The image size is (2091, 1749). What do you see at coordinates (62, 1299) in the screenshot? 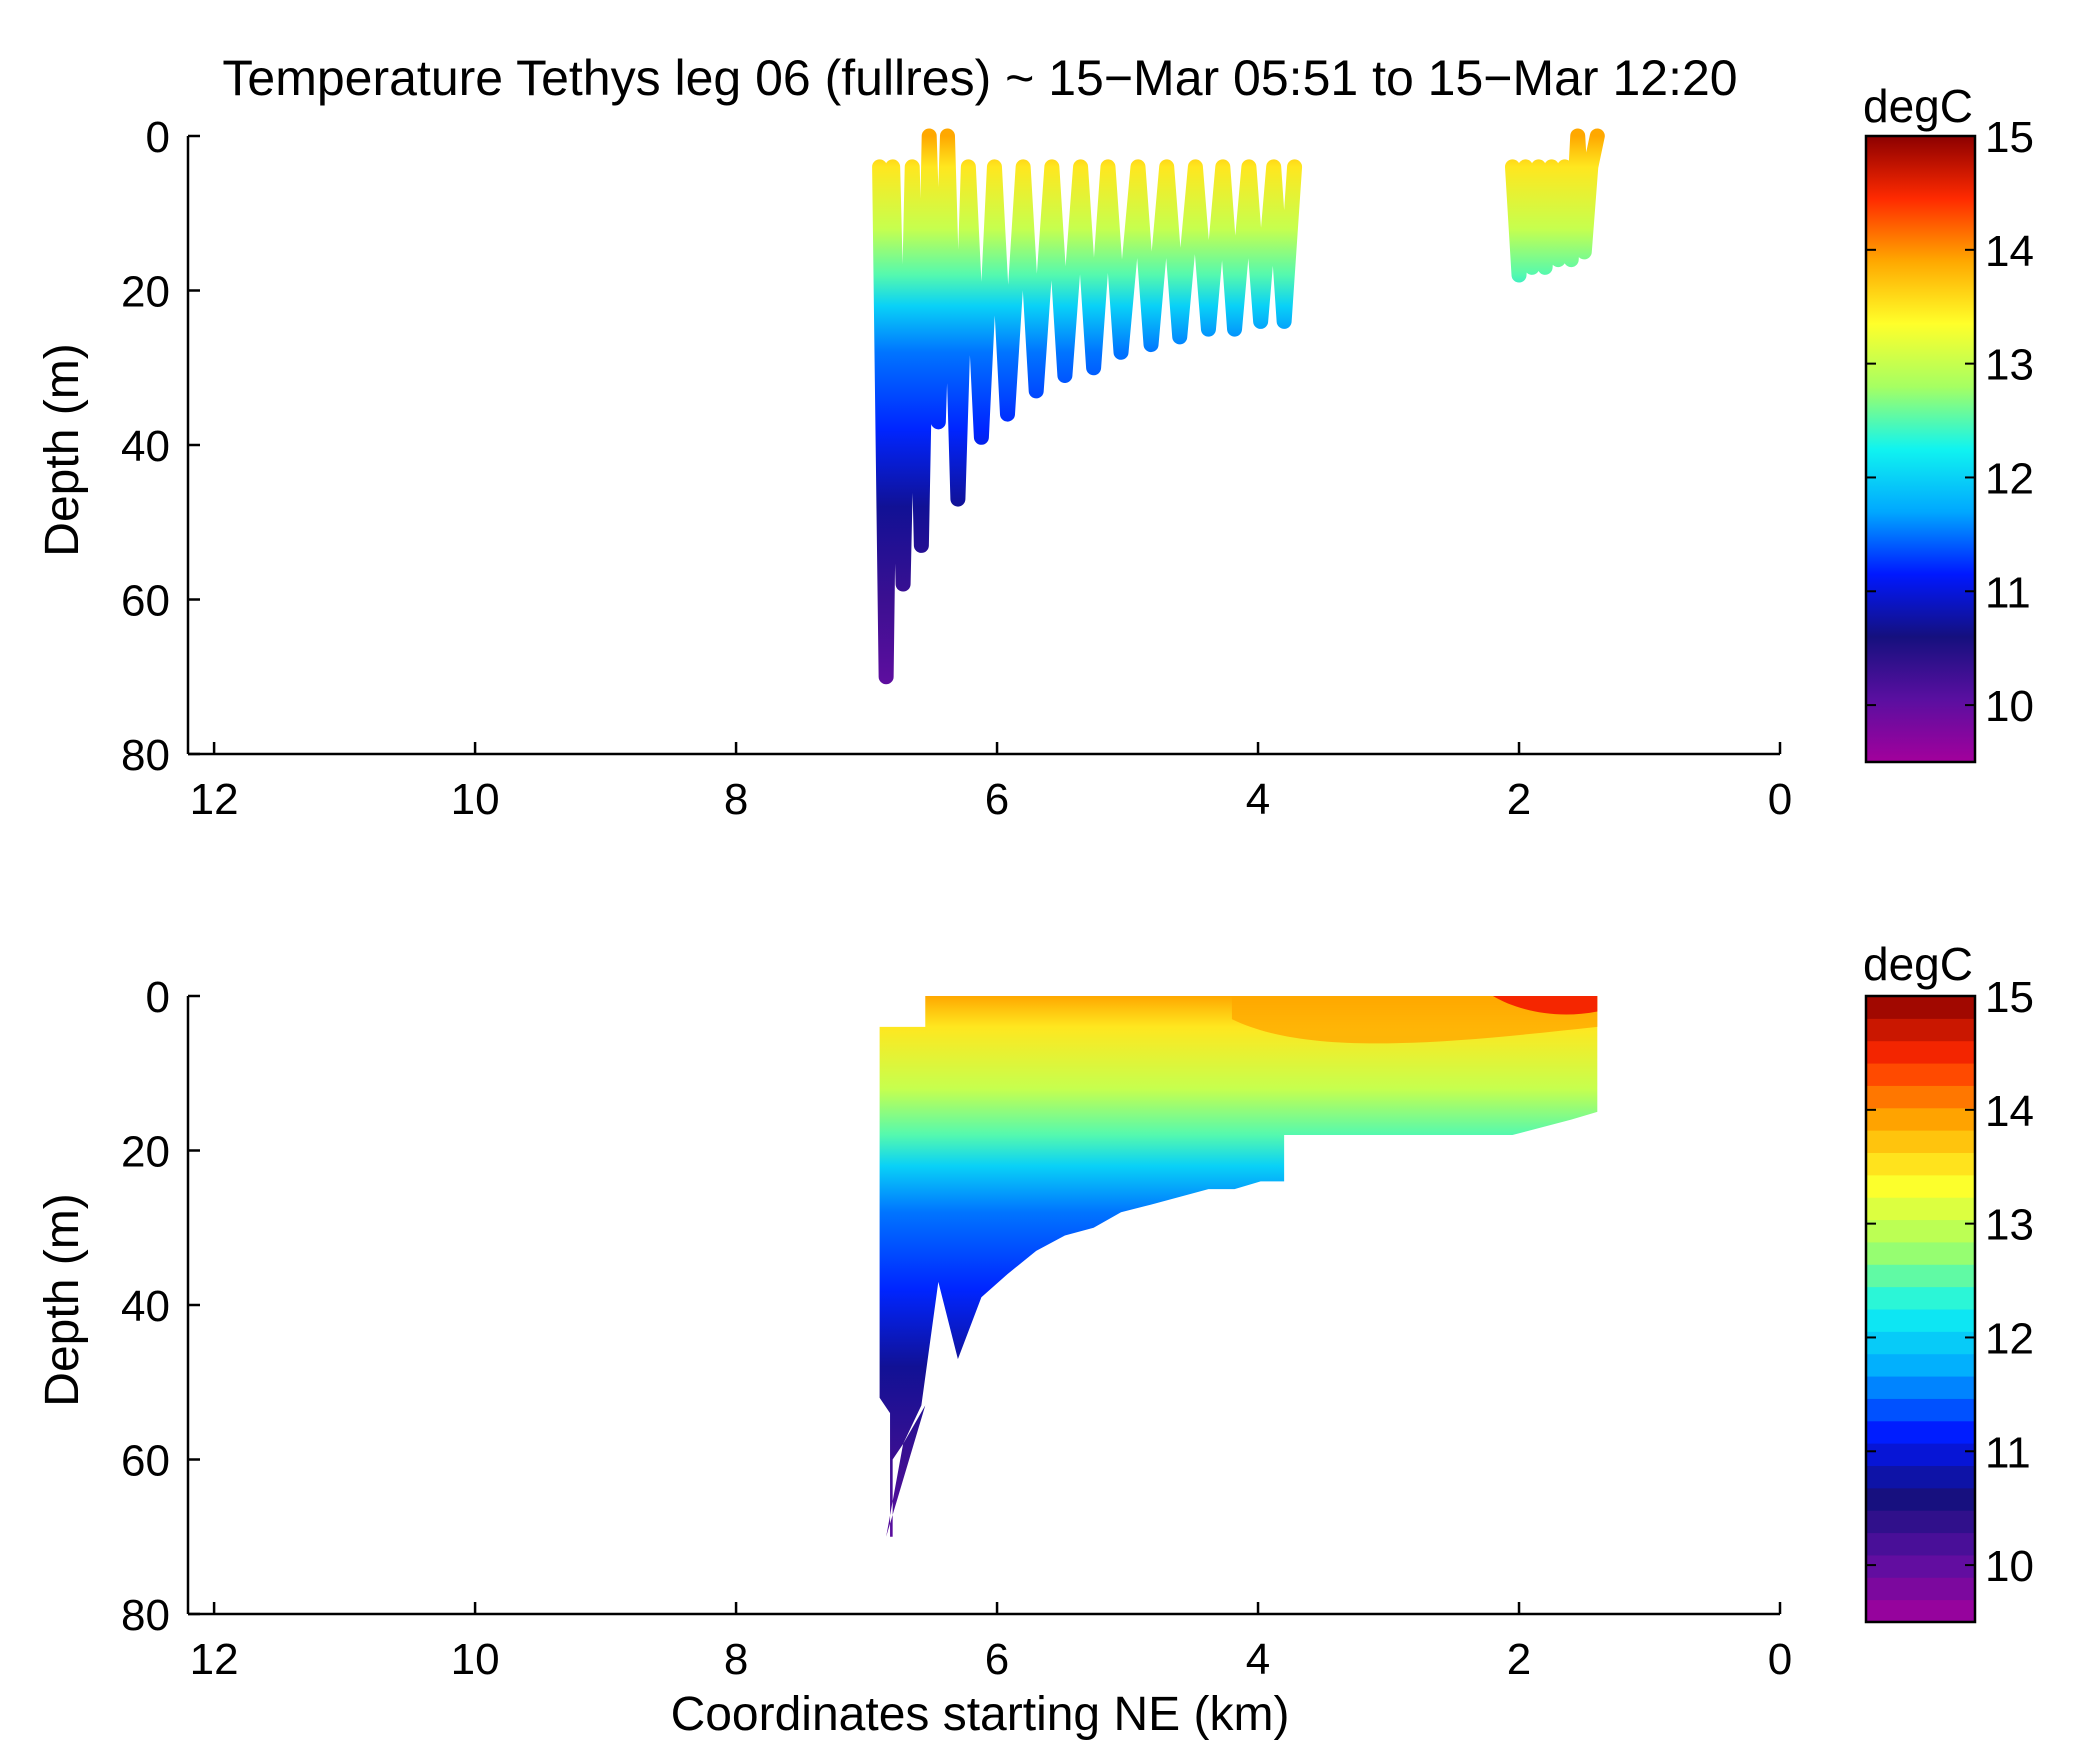
I see `bottom-ylabel: Depth (m)` at bounding box center [62, 1299].